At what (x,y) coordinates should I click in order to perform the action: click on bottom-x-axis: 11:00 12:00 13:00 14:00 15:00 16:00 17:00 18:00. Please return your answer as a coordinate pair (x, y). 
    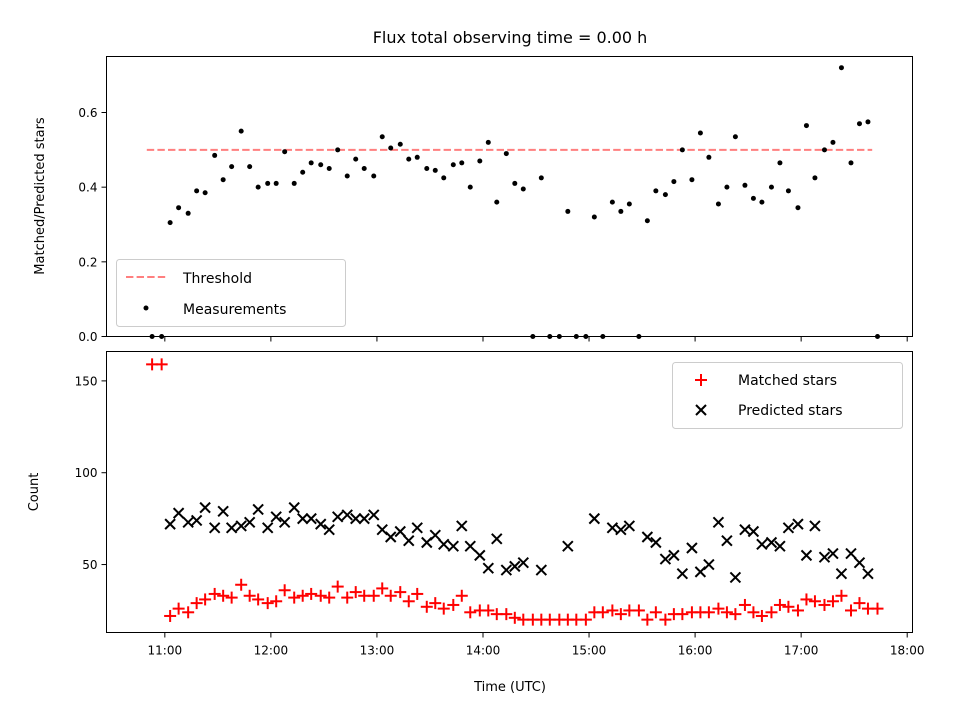
    Looking at the image, I should click on (536, 645).